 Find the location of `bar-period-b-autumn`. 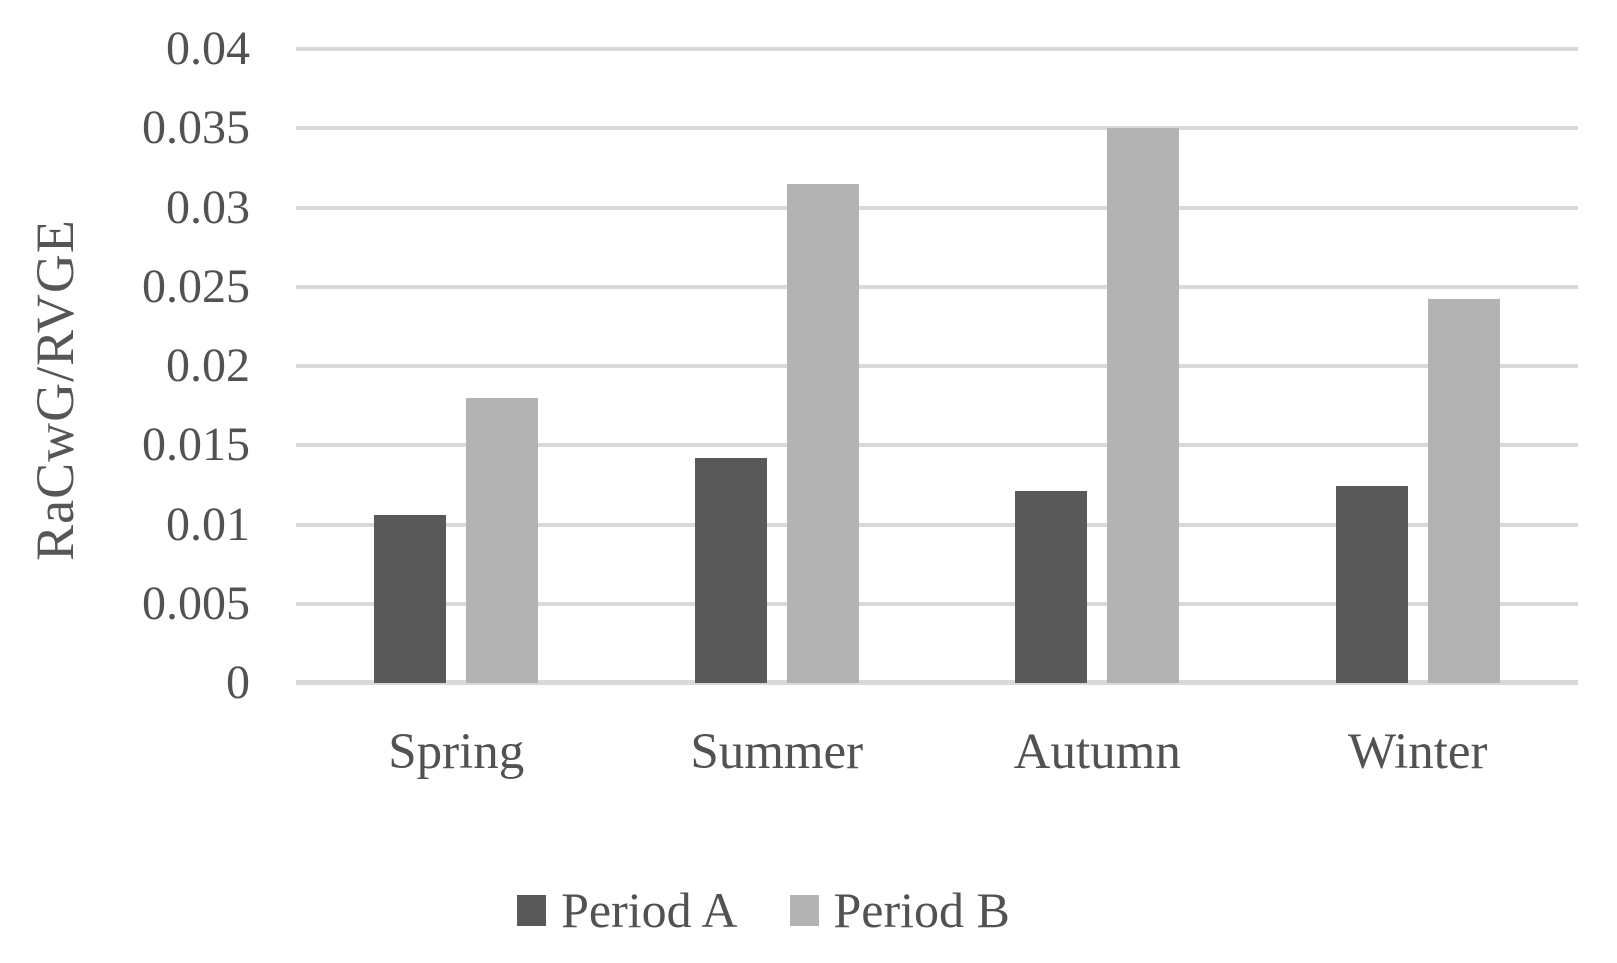

bar-period-b-autumn is located at coordinates (1143, 405).